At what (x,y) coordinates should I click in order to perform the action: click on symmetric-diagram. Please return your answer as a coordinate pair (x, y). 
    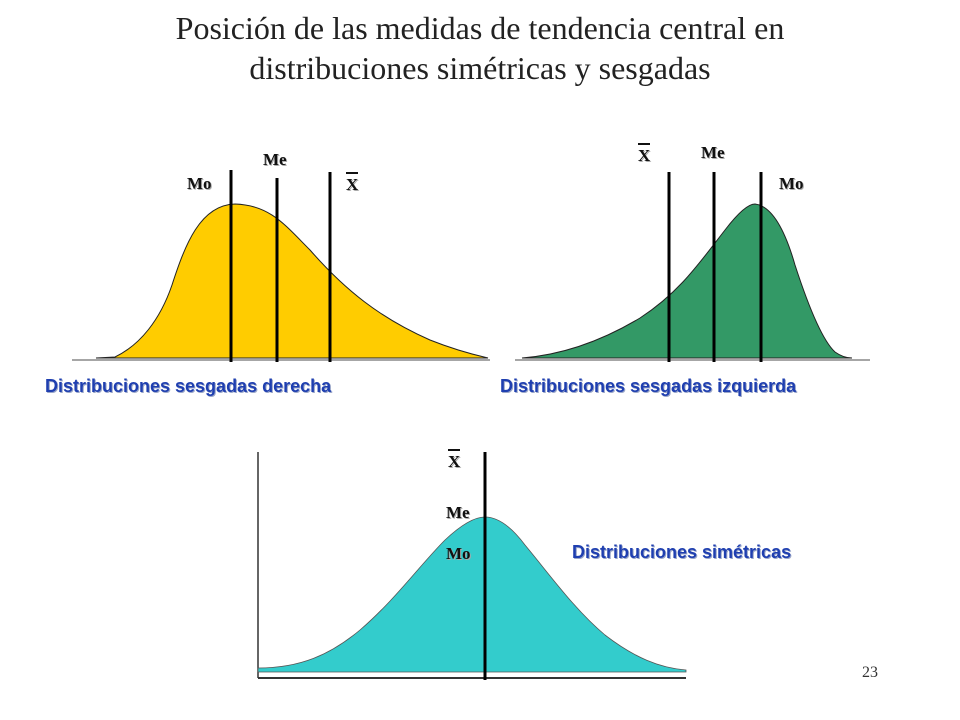
    Looking at the image, I should click on (472, 566).